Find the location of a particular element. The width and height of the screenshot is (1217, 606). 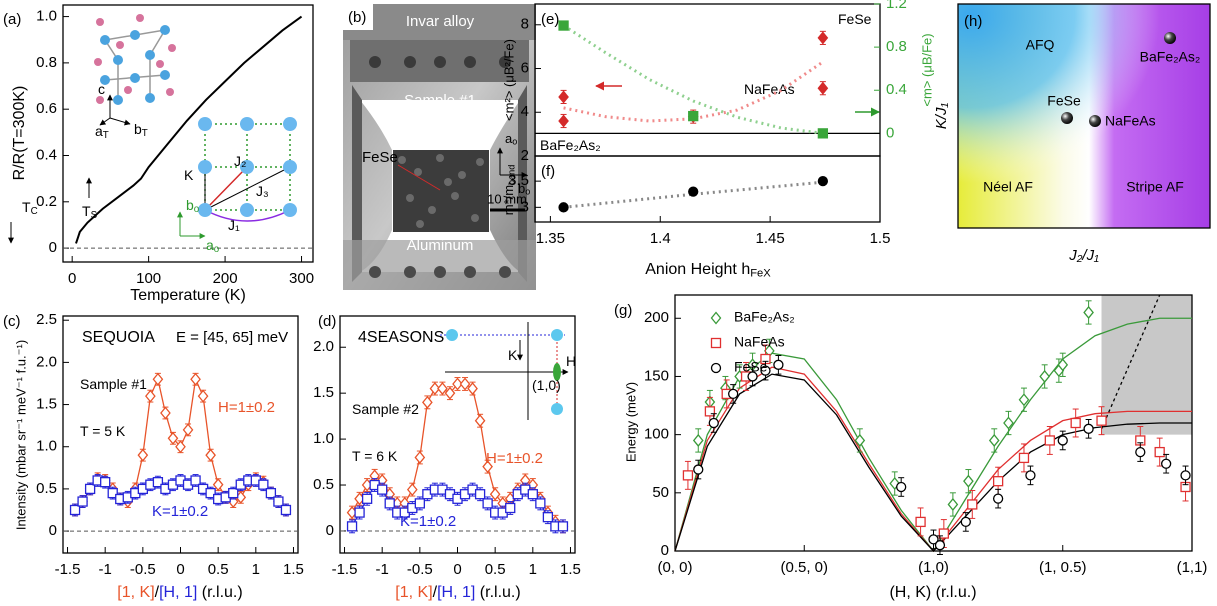

y-axis-label: Energy (meV) is located at coordinates (630, 422).